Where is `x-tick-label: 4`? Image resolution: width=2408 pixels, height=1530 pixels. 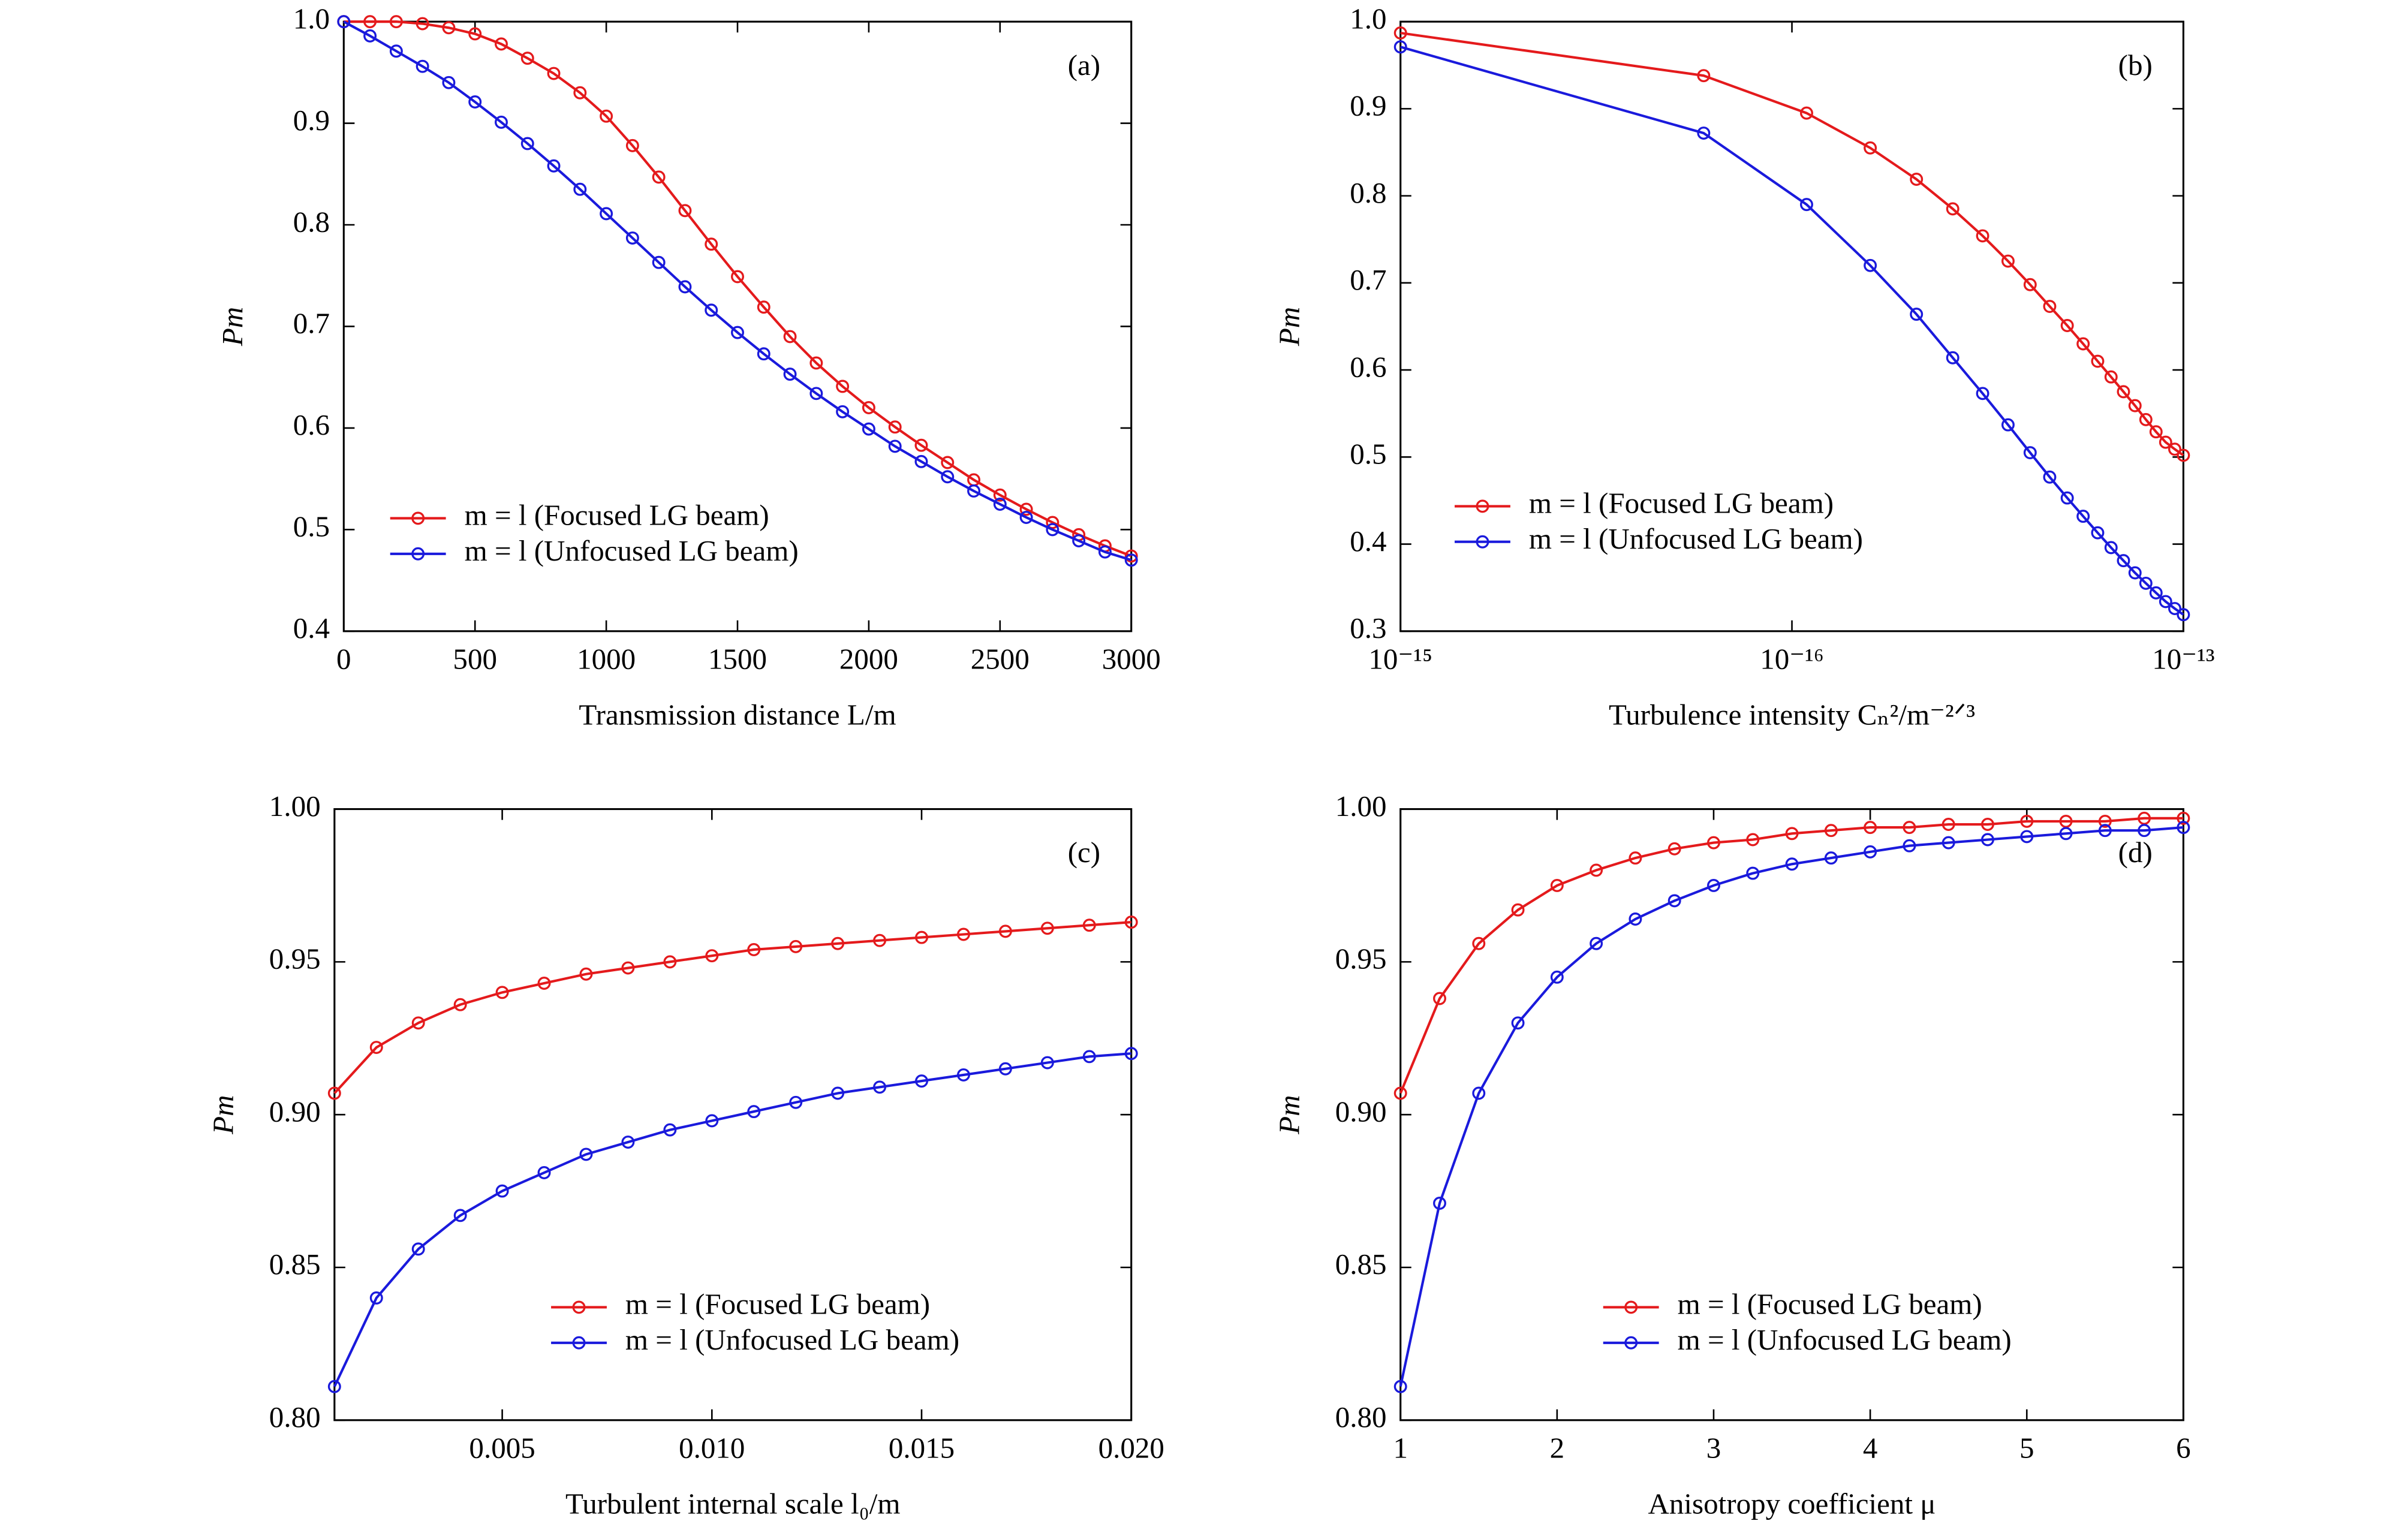 x-tick-label: 4 is located at coordinates (1870, 1449).